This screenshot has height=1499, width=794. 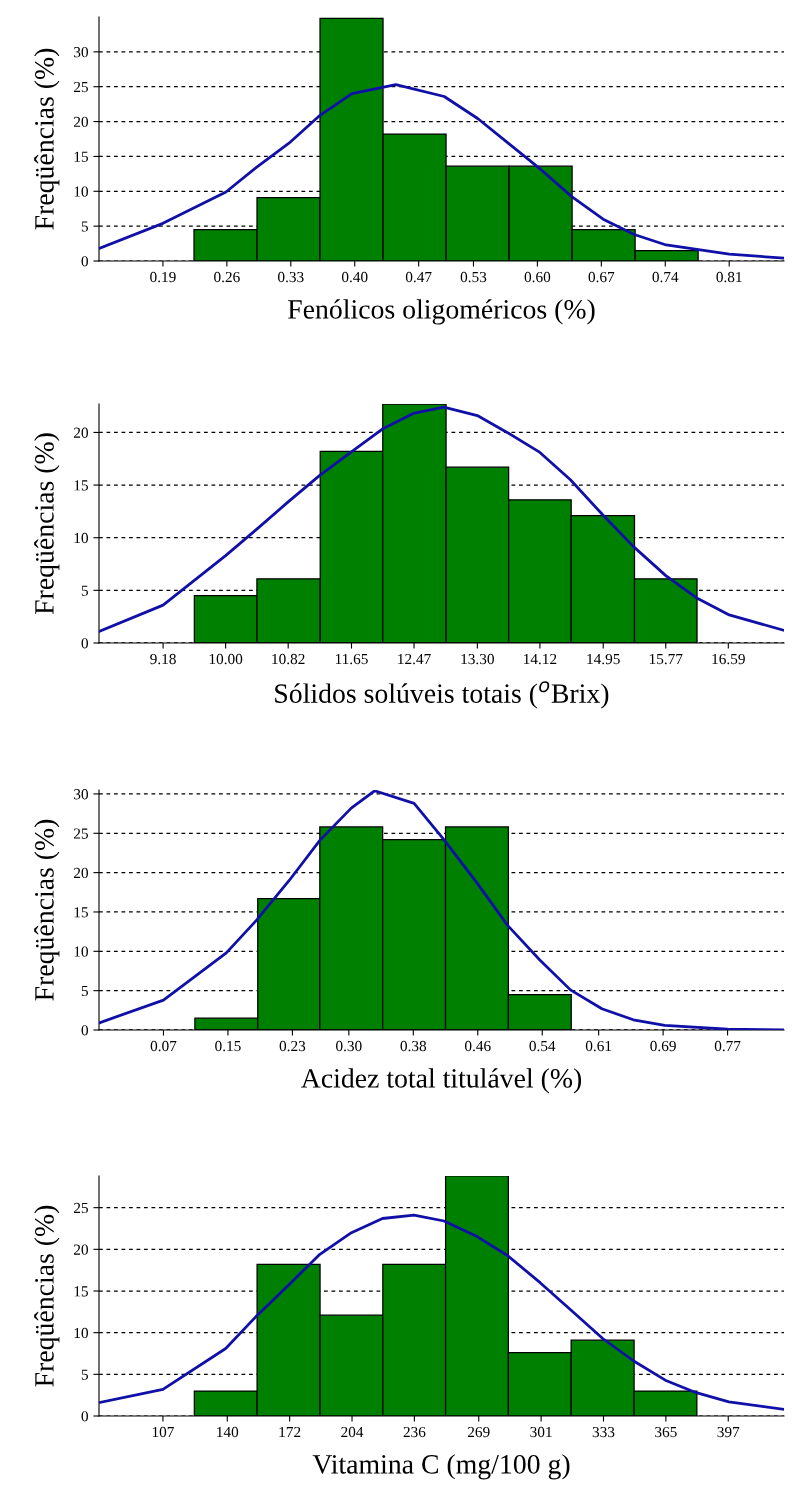 I want to click on x-tick-label: 236, so click(x=414, y=1432).